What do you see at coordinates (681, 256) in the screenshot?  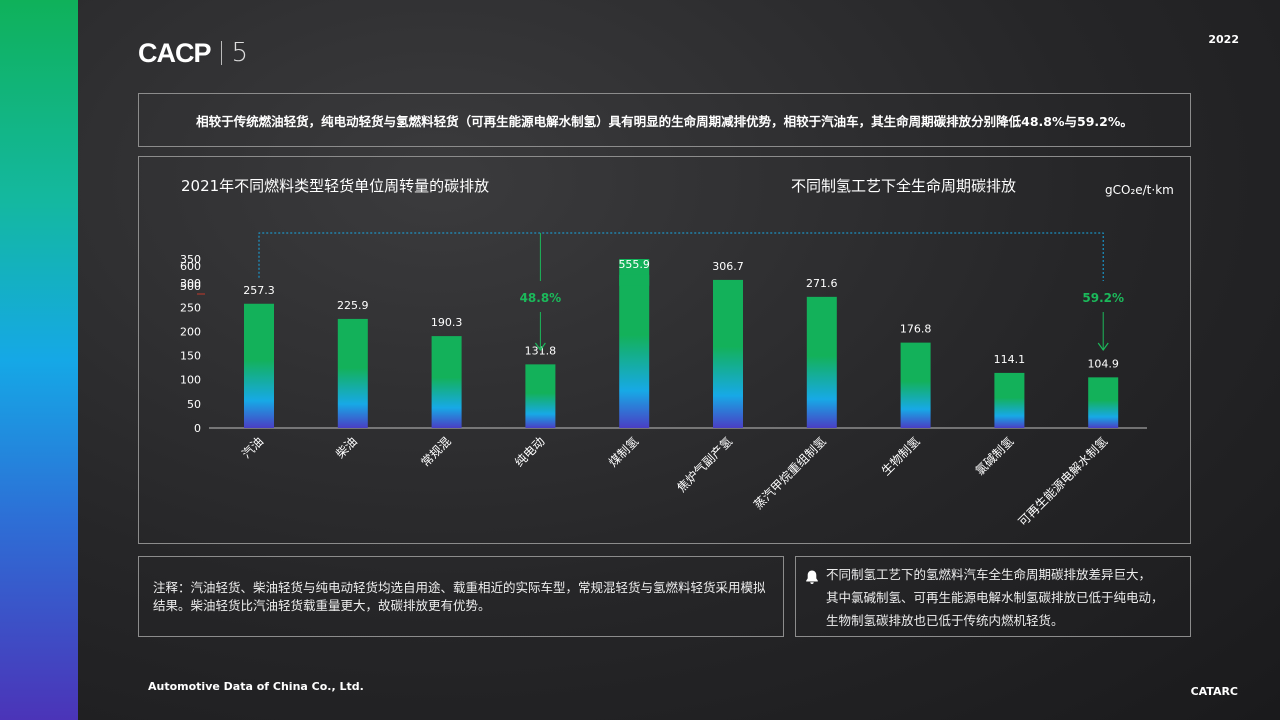 I see `comparison-connector` at bounding box center [681, 256].